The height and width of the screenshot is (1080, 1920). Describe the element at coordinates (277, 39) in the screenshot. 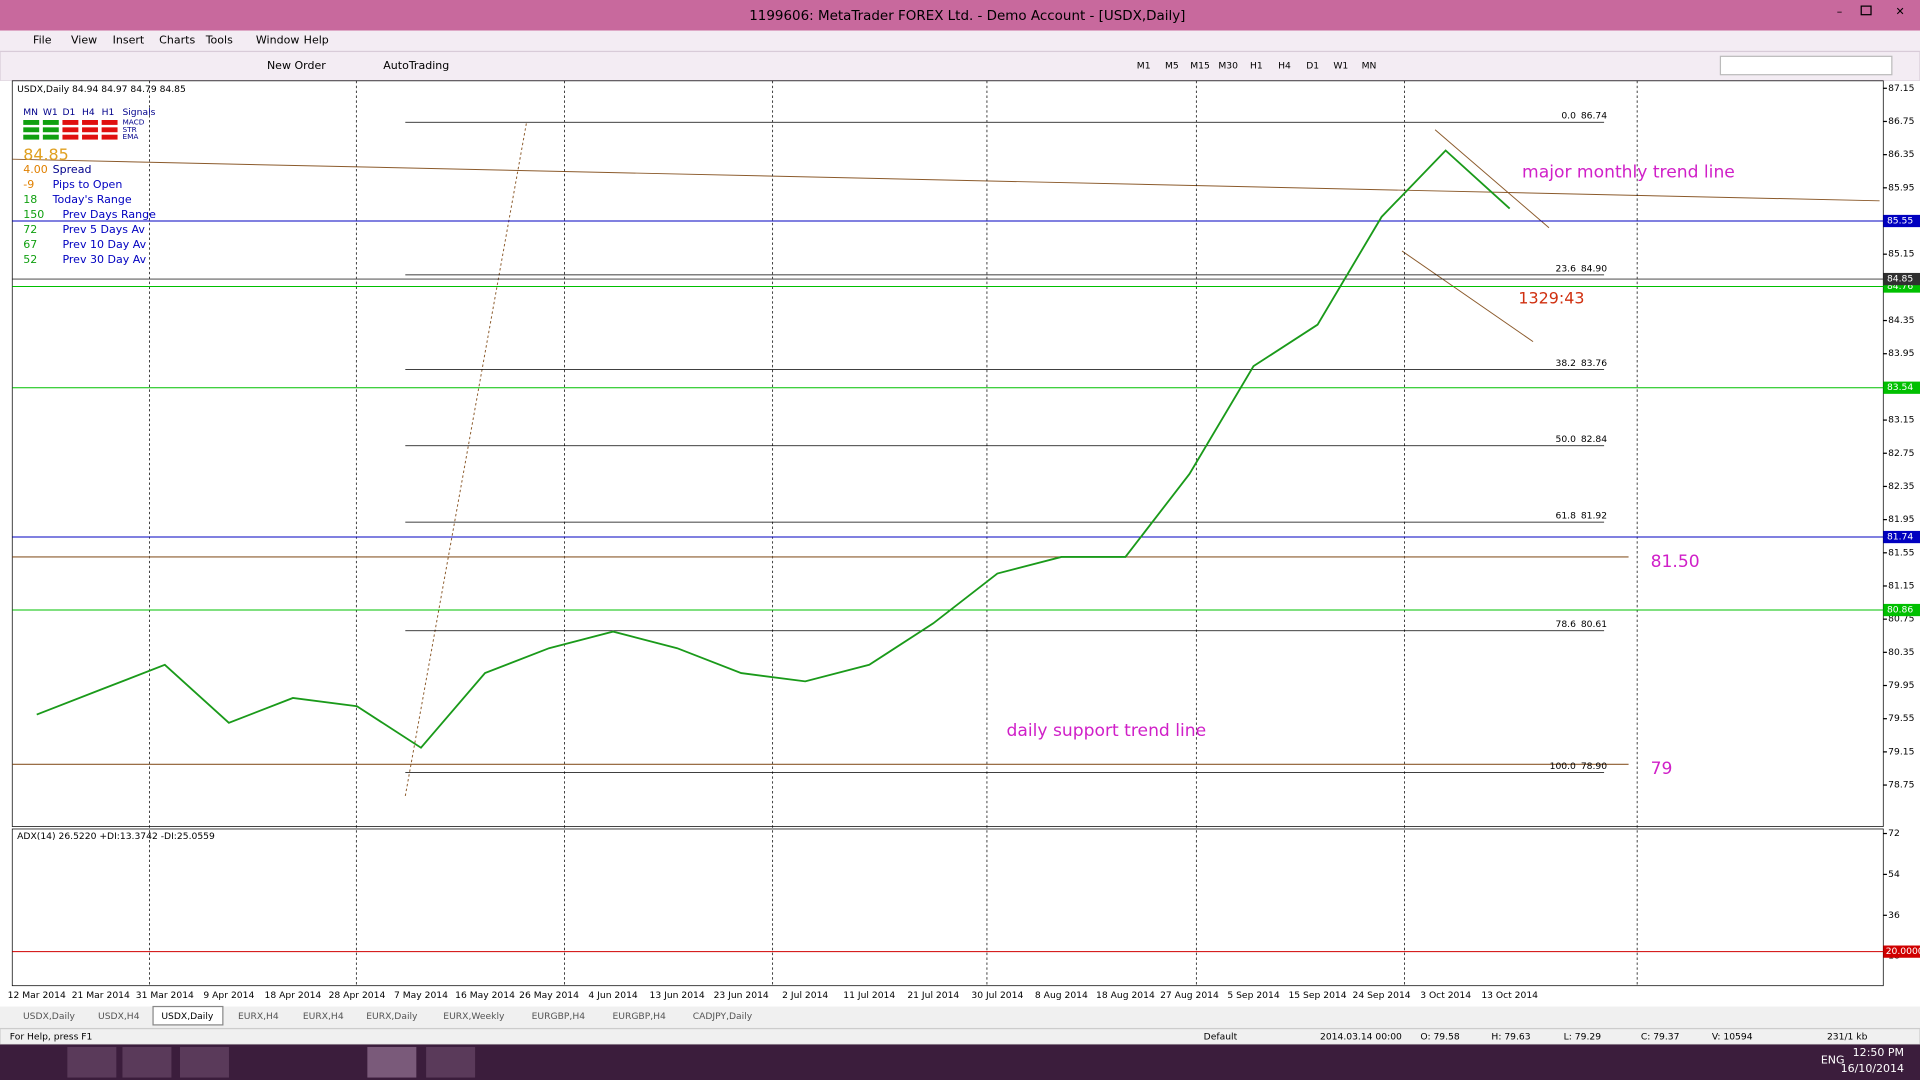

I see `menu-item: Window` at that location.